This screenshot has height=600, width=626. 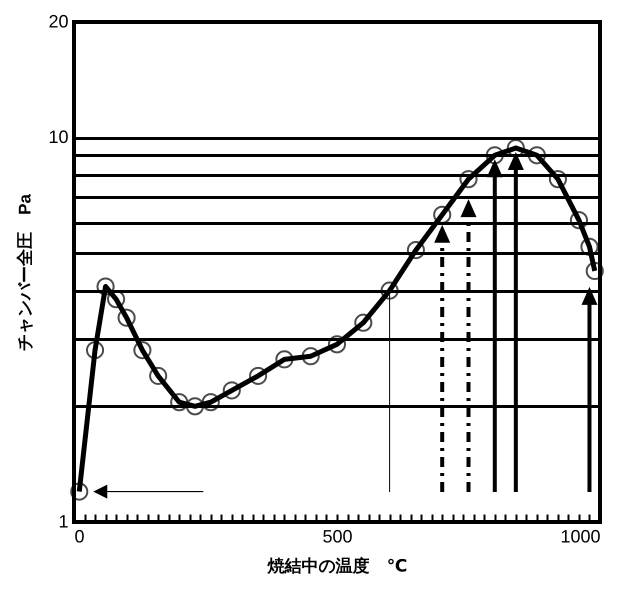 I want to click on y-axis-title: チャンバー全圧 Pa, so click(x=24, y=272).